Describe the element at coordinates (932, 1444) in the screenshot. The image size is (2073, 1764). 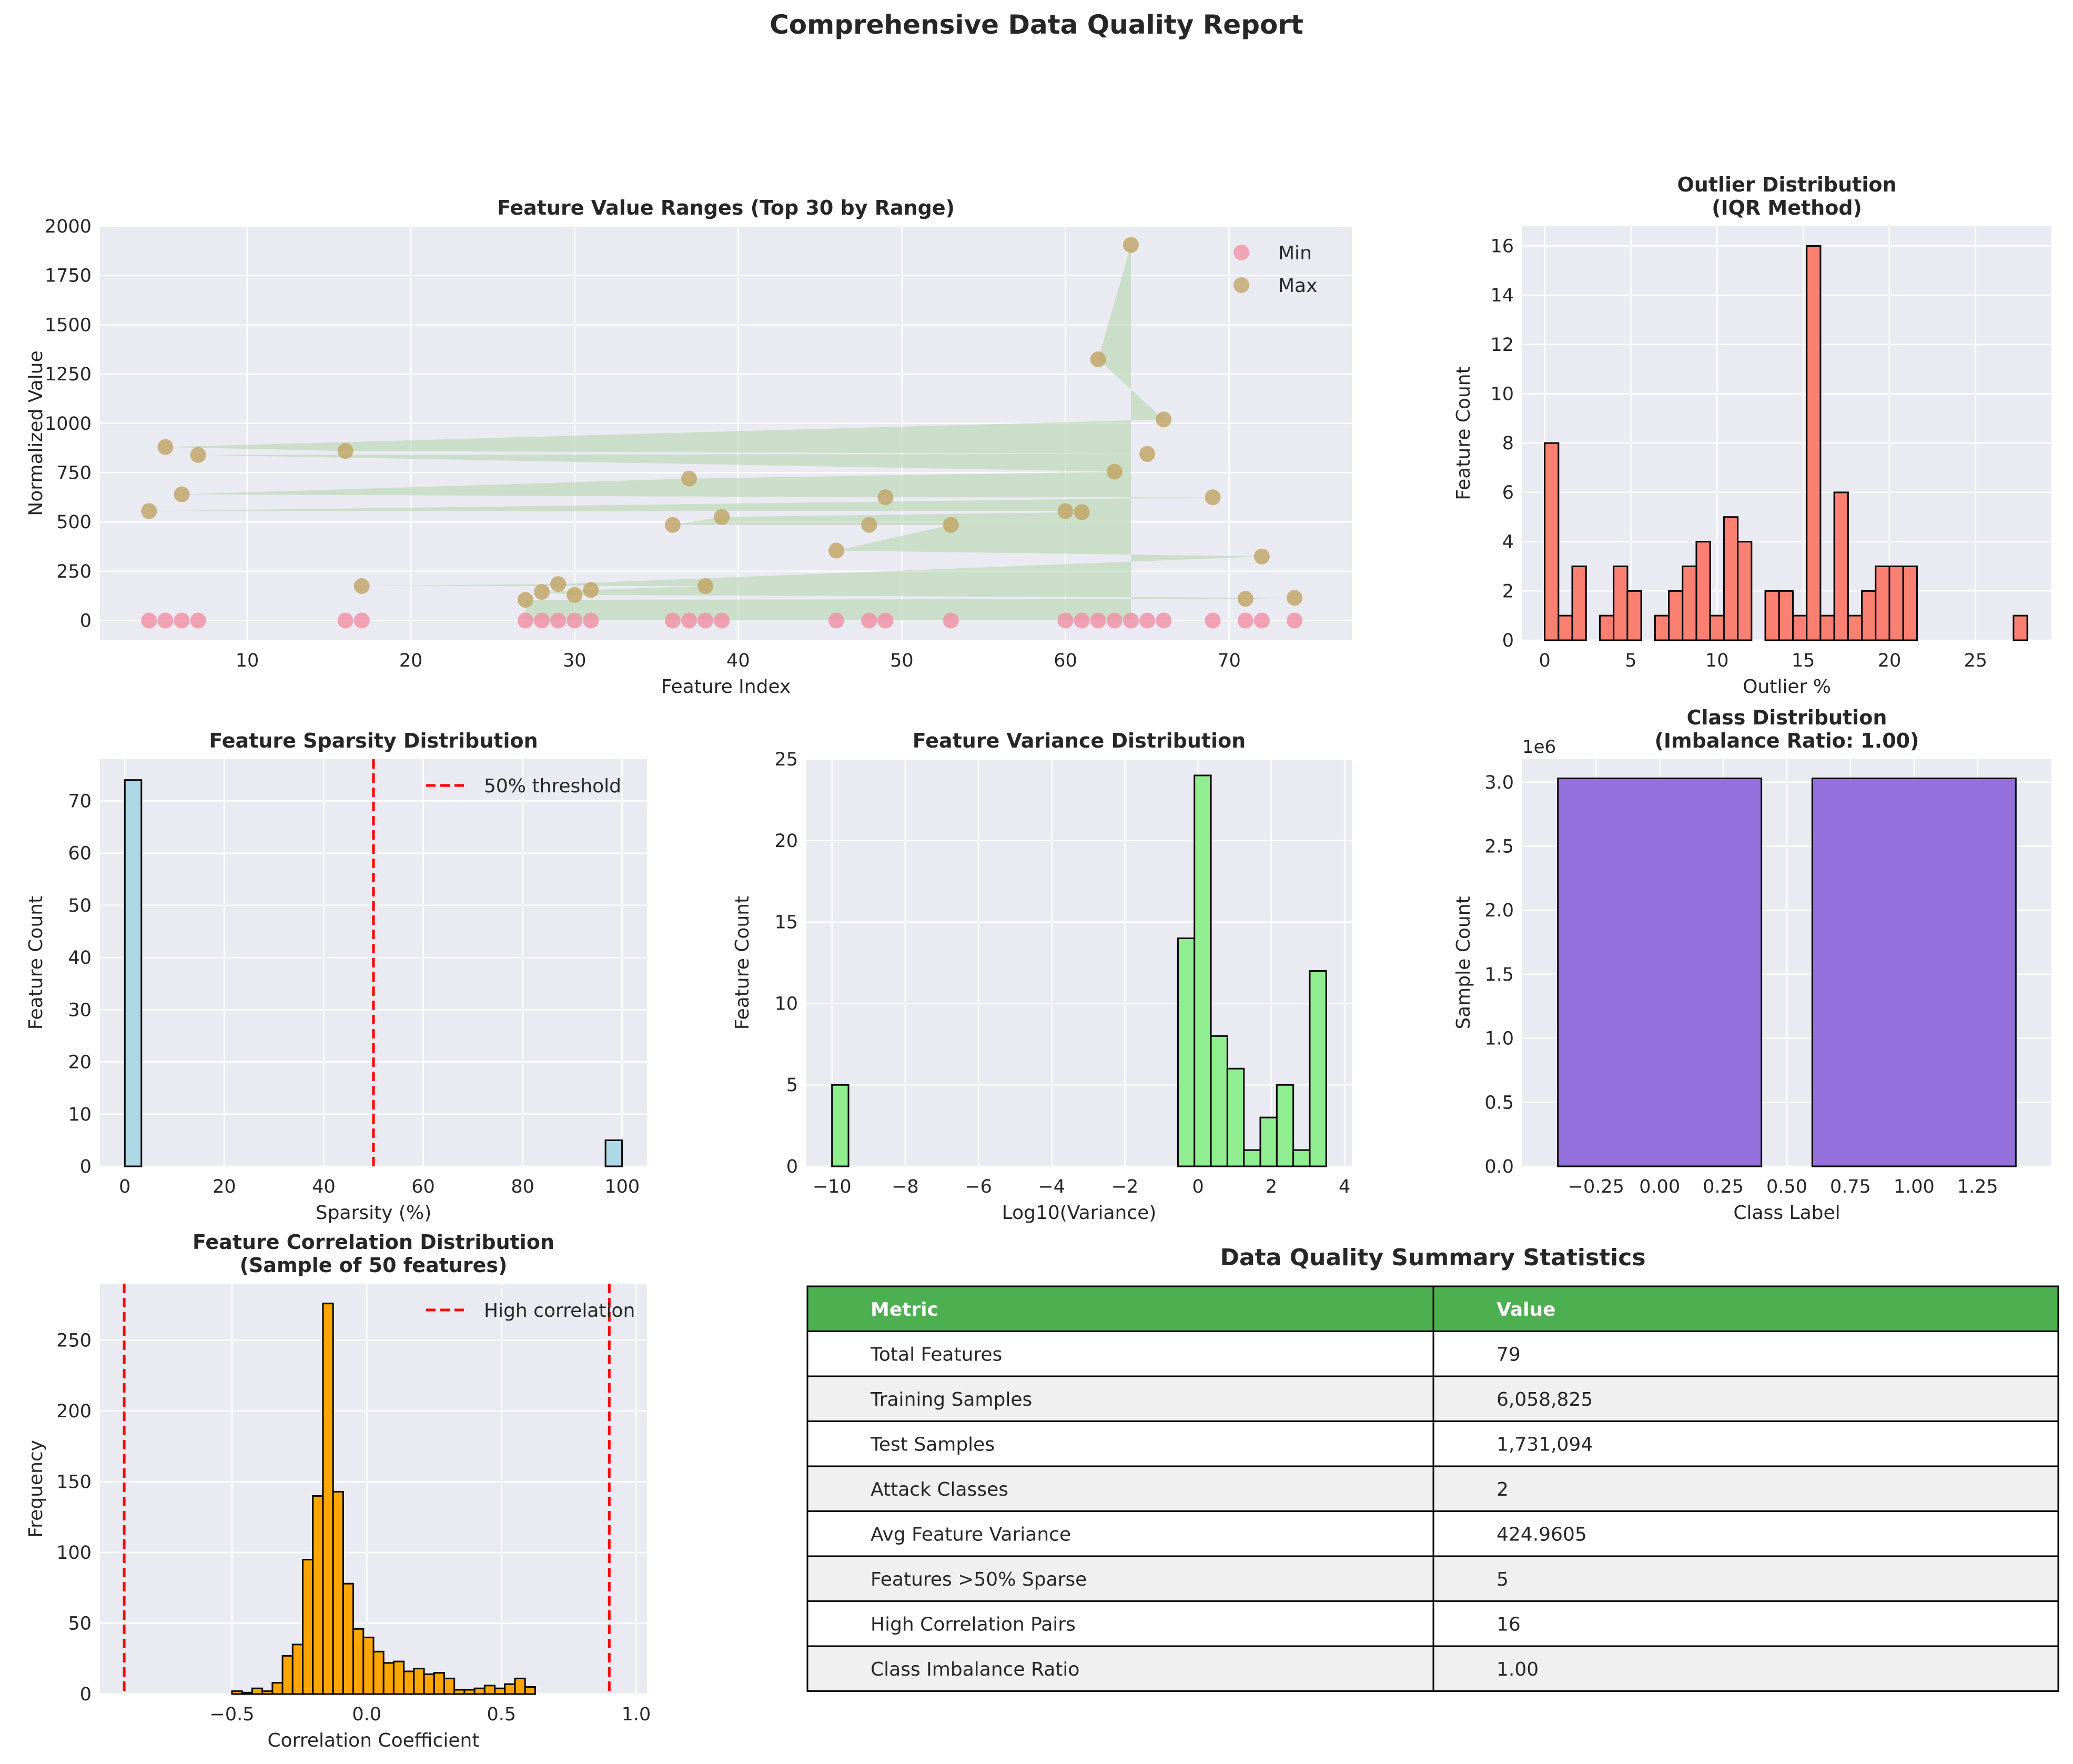
I see `metric-name: Test Samples` at that location.